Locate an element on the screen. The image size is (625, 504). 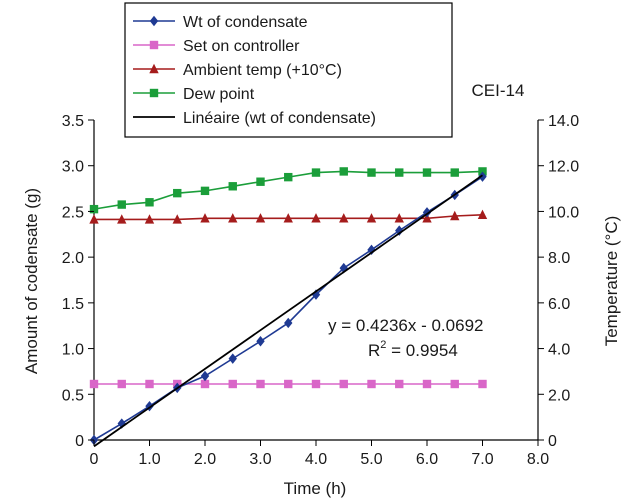
legend-label: Dew point is located at coordinates (219, 94).